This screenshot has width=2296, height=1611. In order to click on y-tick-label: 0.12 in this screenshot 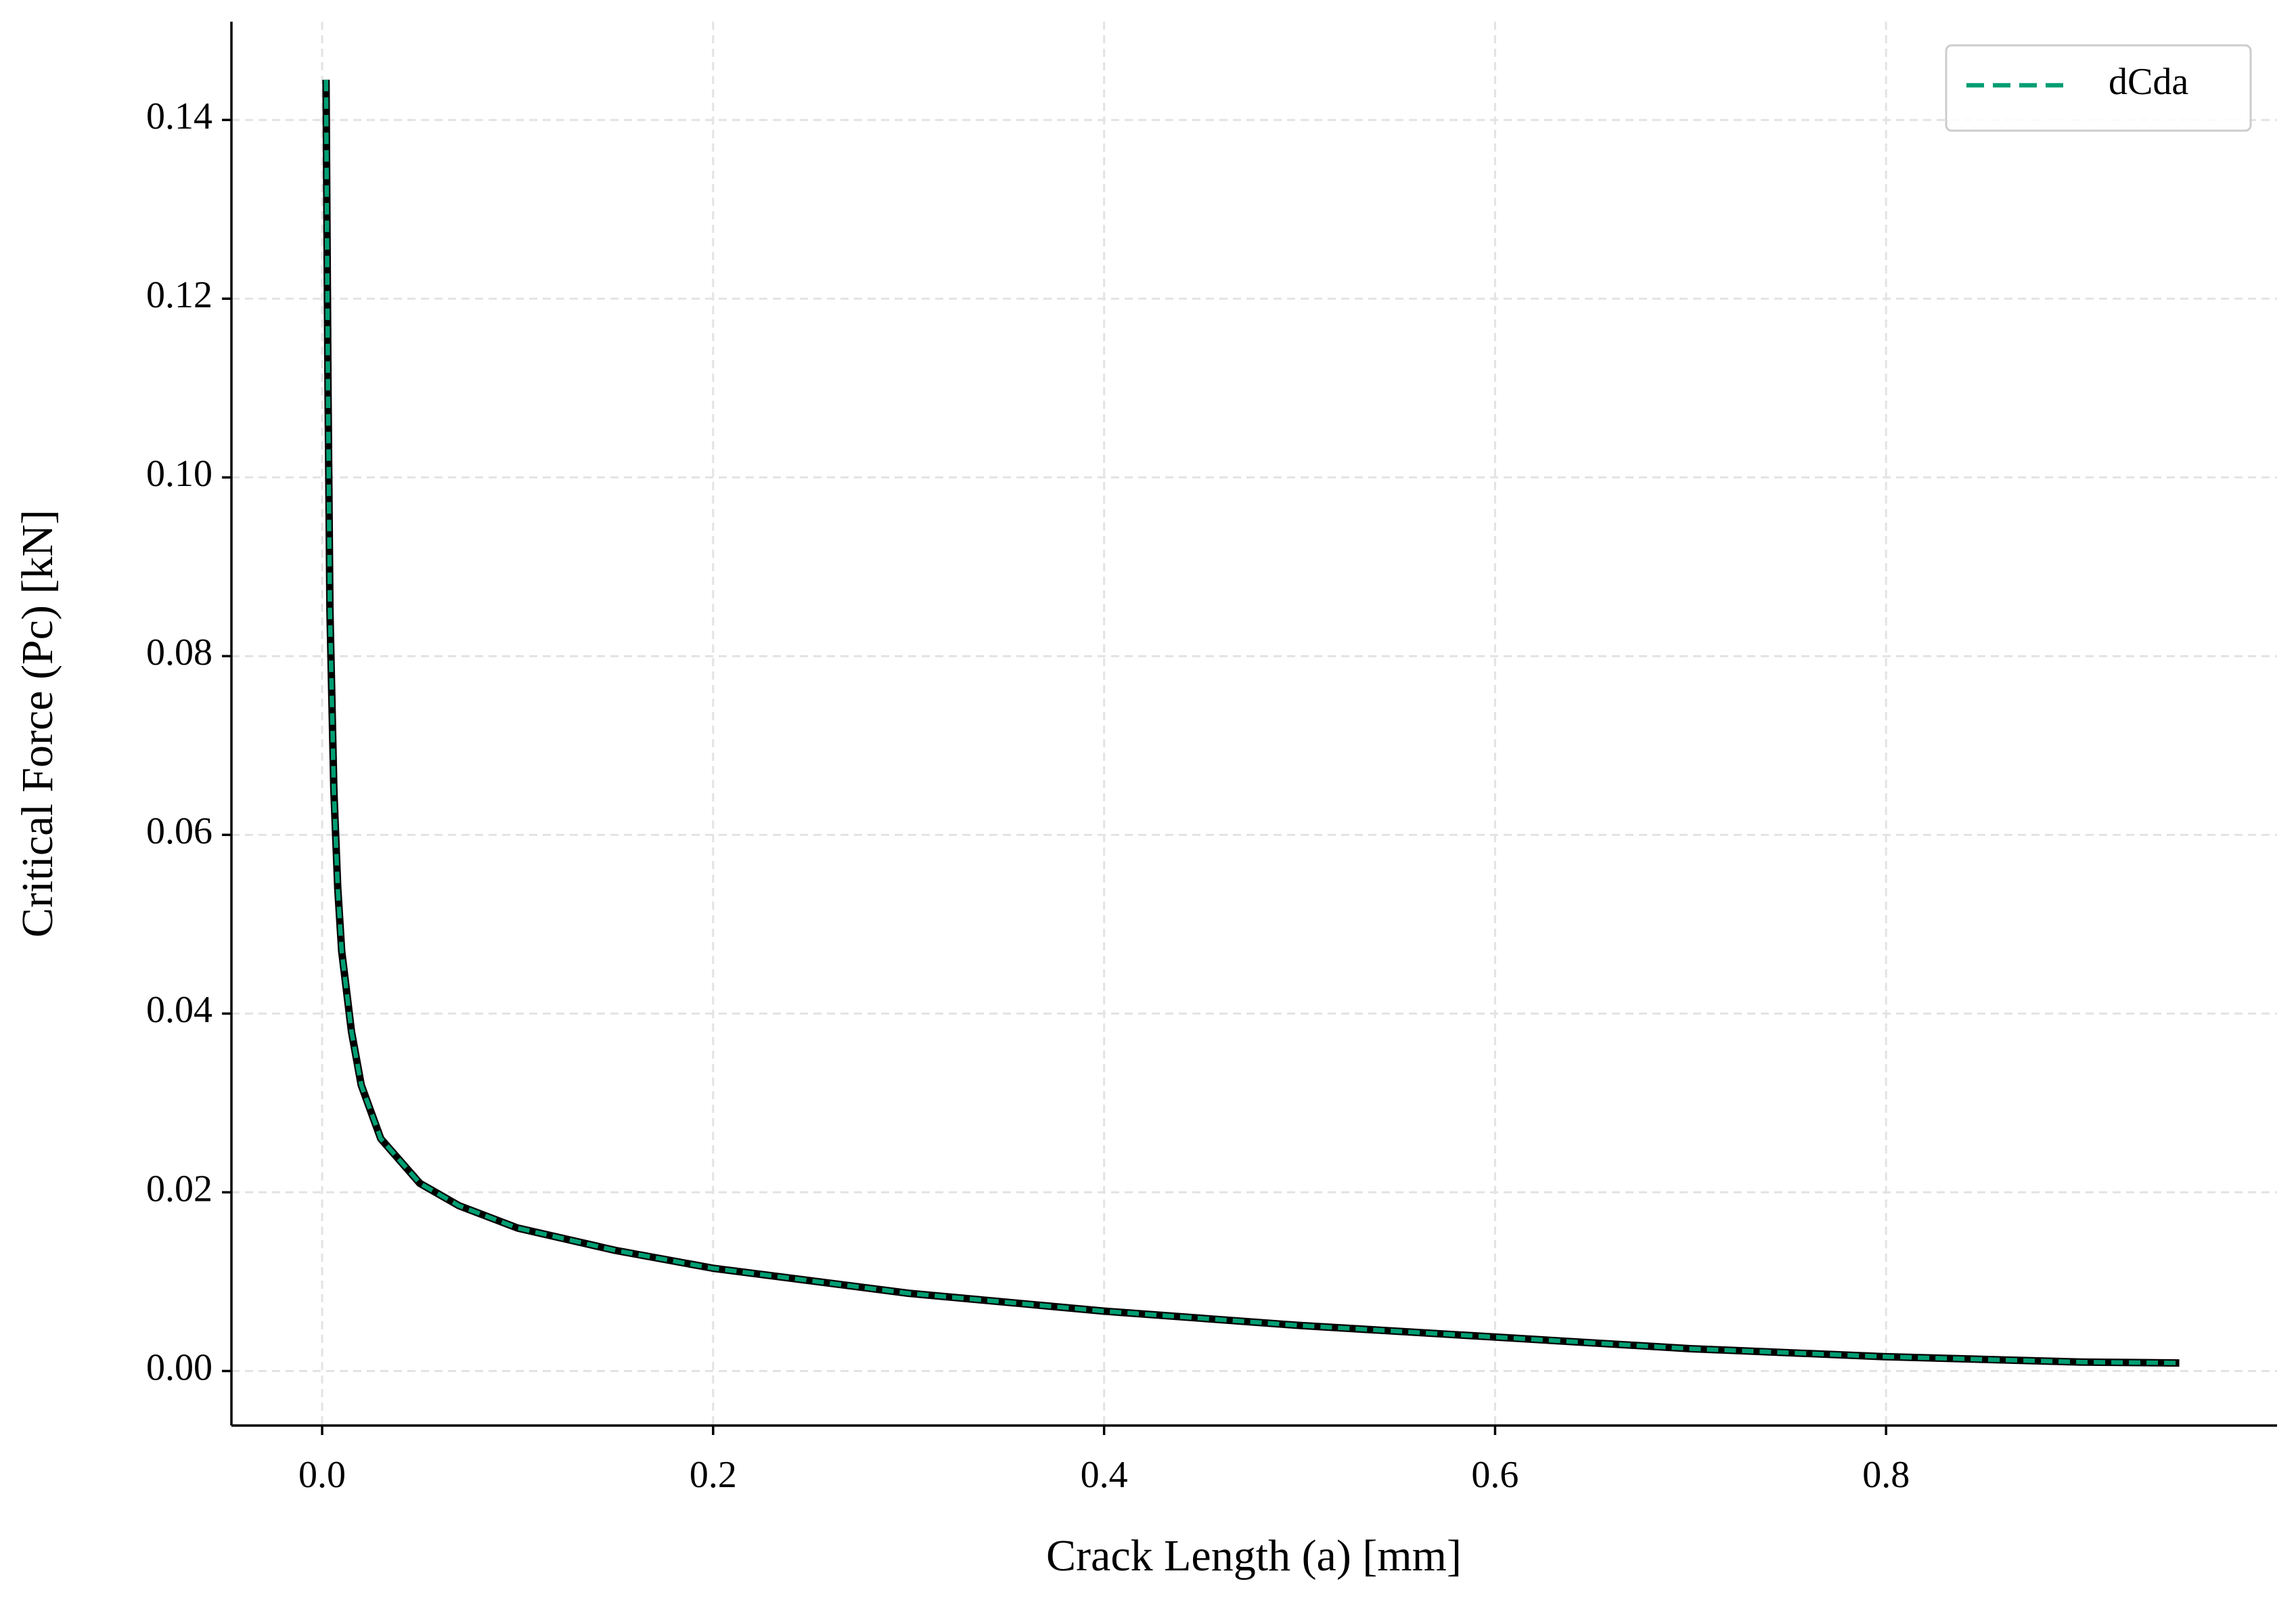, I will do `click(179, 295)`.